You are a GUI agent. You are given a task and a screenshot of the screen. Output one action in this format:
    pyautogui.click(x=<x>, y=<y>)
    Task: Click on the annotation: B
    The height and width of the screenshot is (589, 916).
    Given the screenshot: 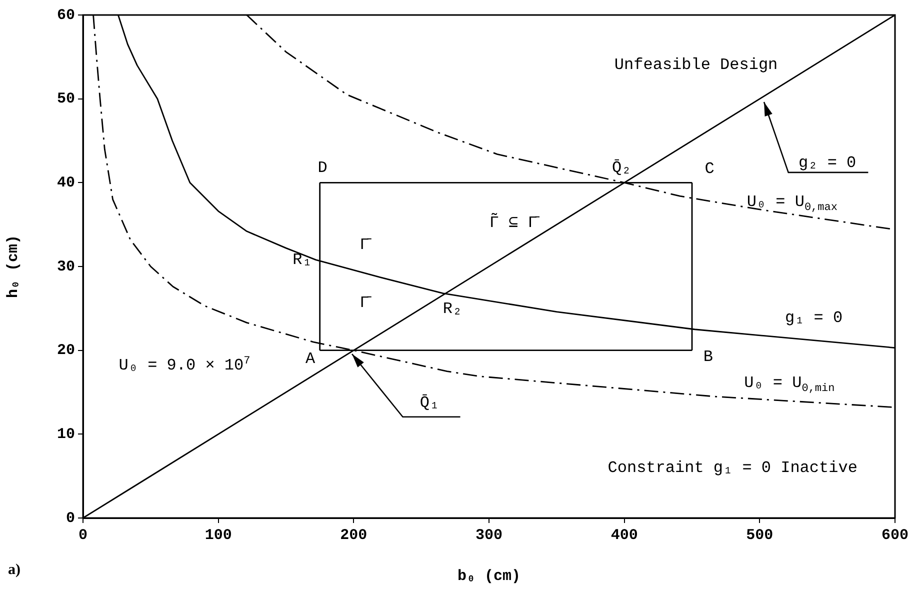 What is the action you would take?
    pyautogui.click(x=708, y=357)
    